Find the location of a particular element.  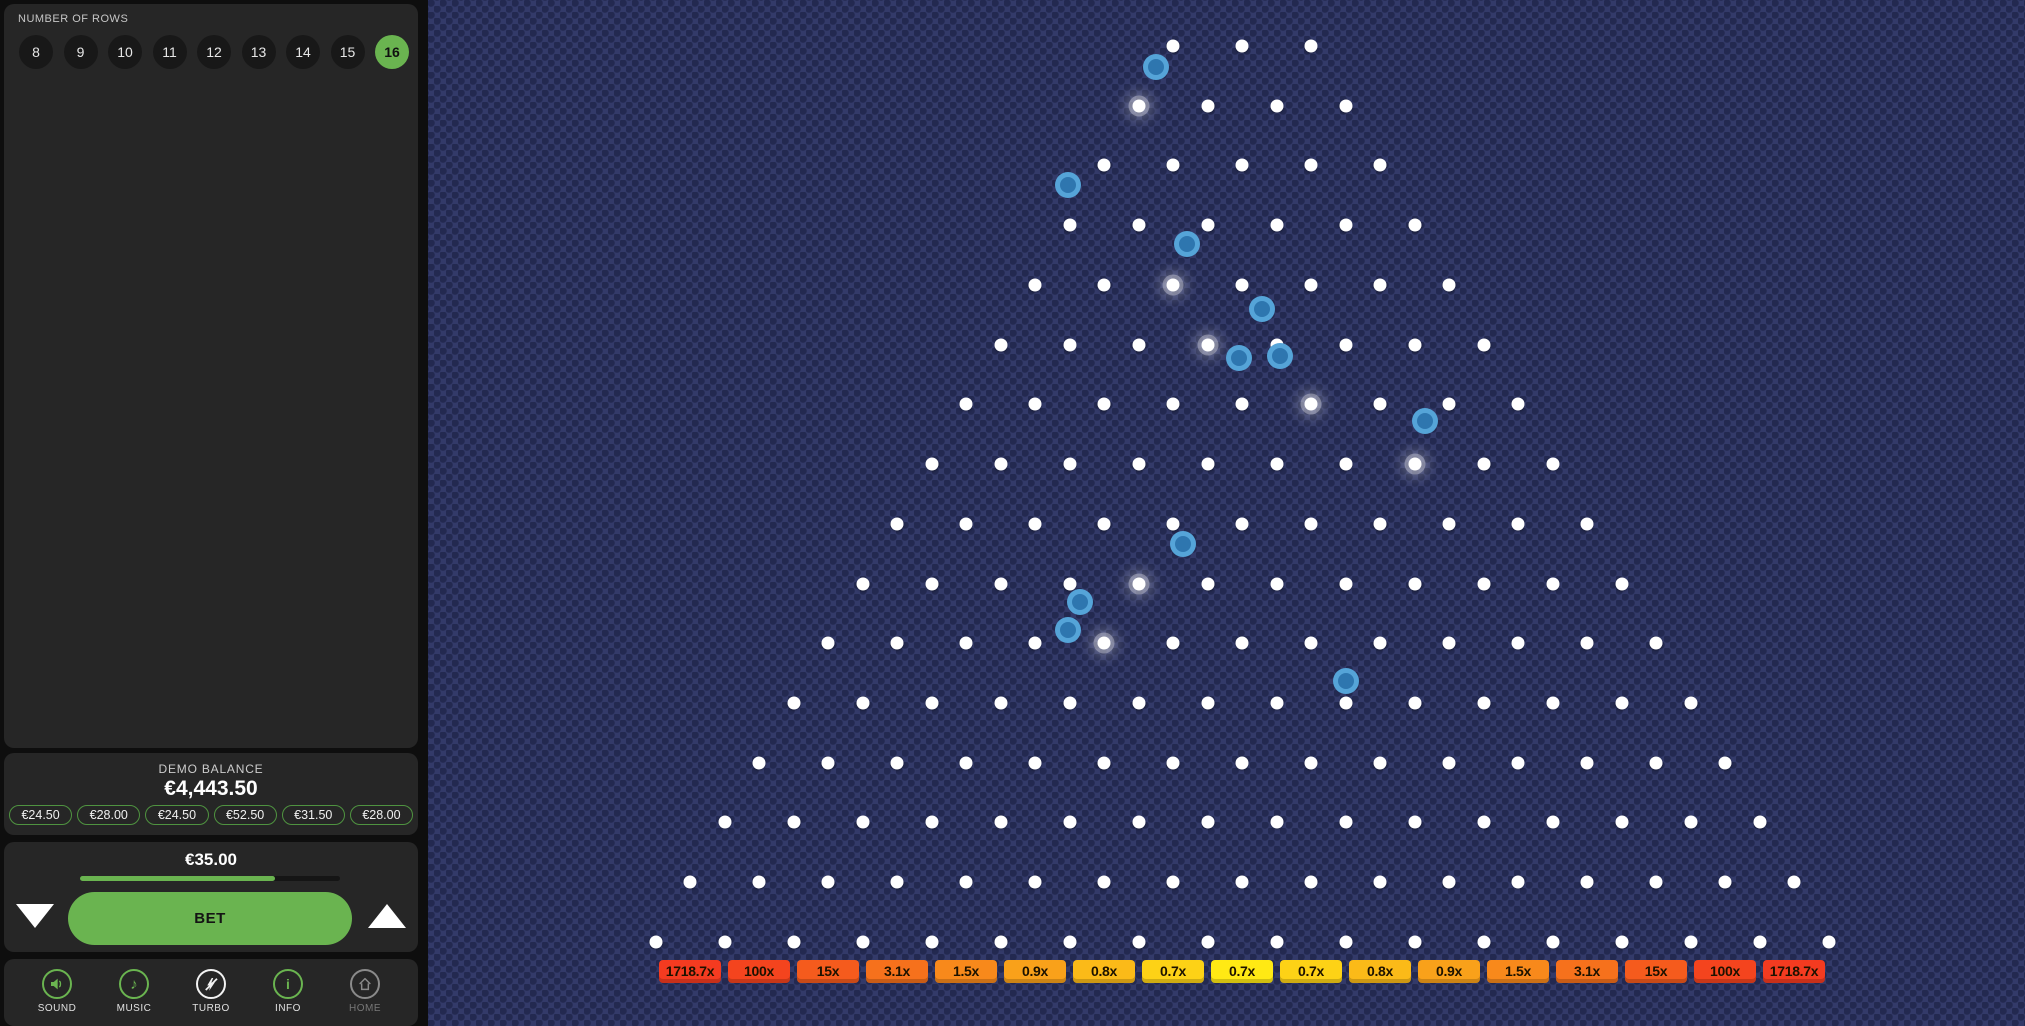

bet-slider-fill is located at coordinates (177, 878).